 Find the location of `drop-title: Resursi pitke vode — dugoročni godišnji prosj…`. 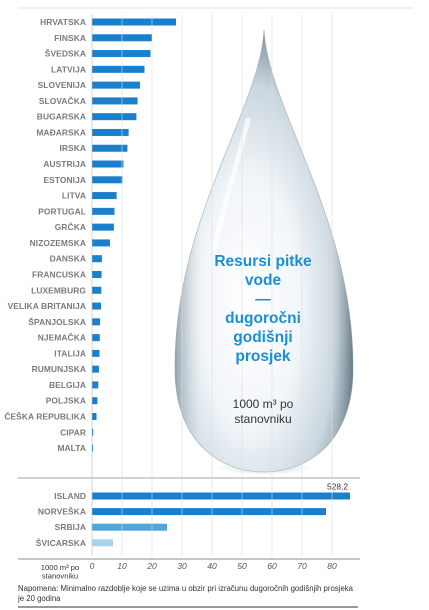

drop-title: Resursi pitke vode — dugoročni godišnji prosj… is located at coordinates (263, 309).